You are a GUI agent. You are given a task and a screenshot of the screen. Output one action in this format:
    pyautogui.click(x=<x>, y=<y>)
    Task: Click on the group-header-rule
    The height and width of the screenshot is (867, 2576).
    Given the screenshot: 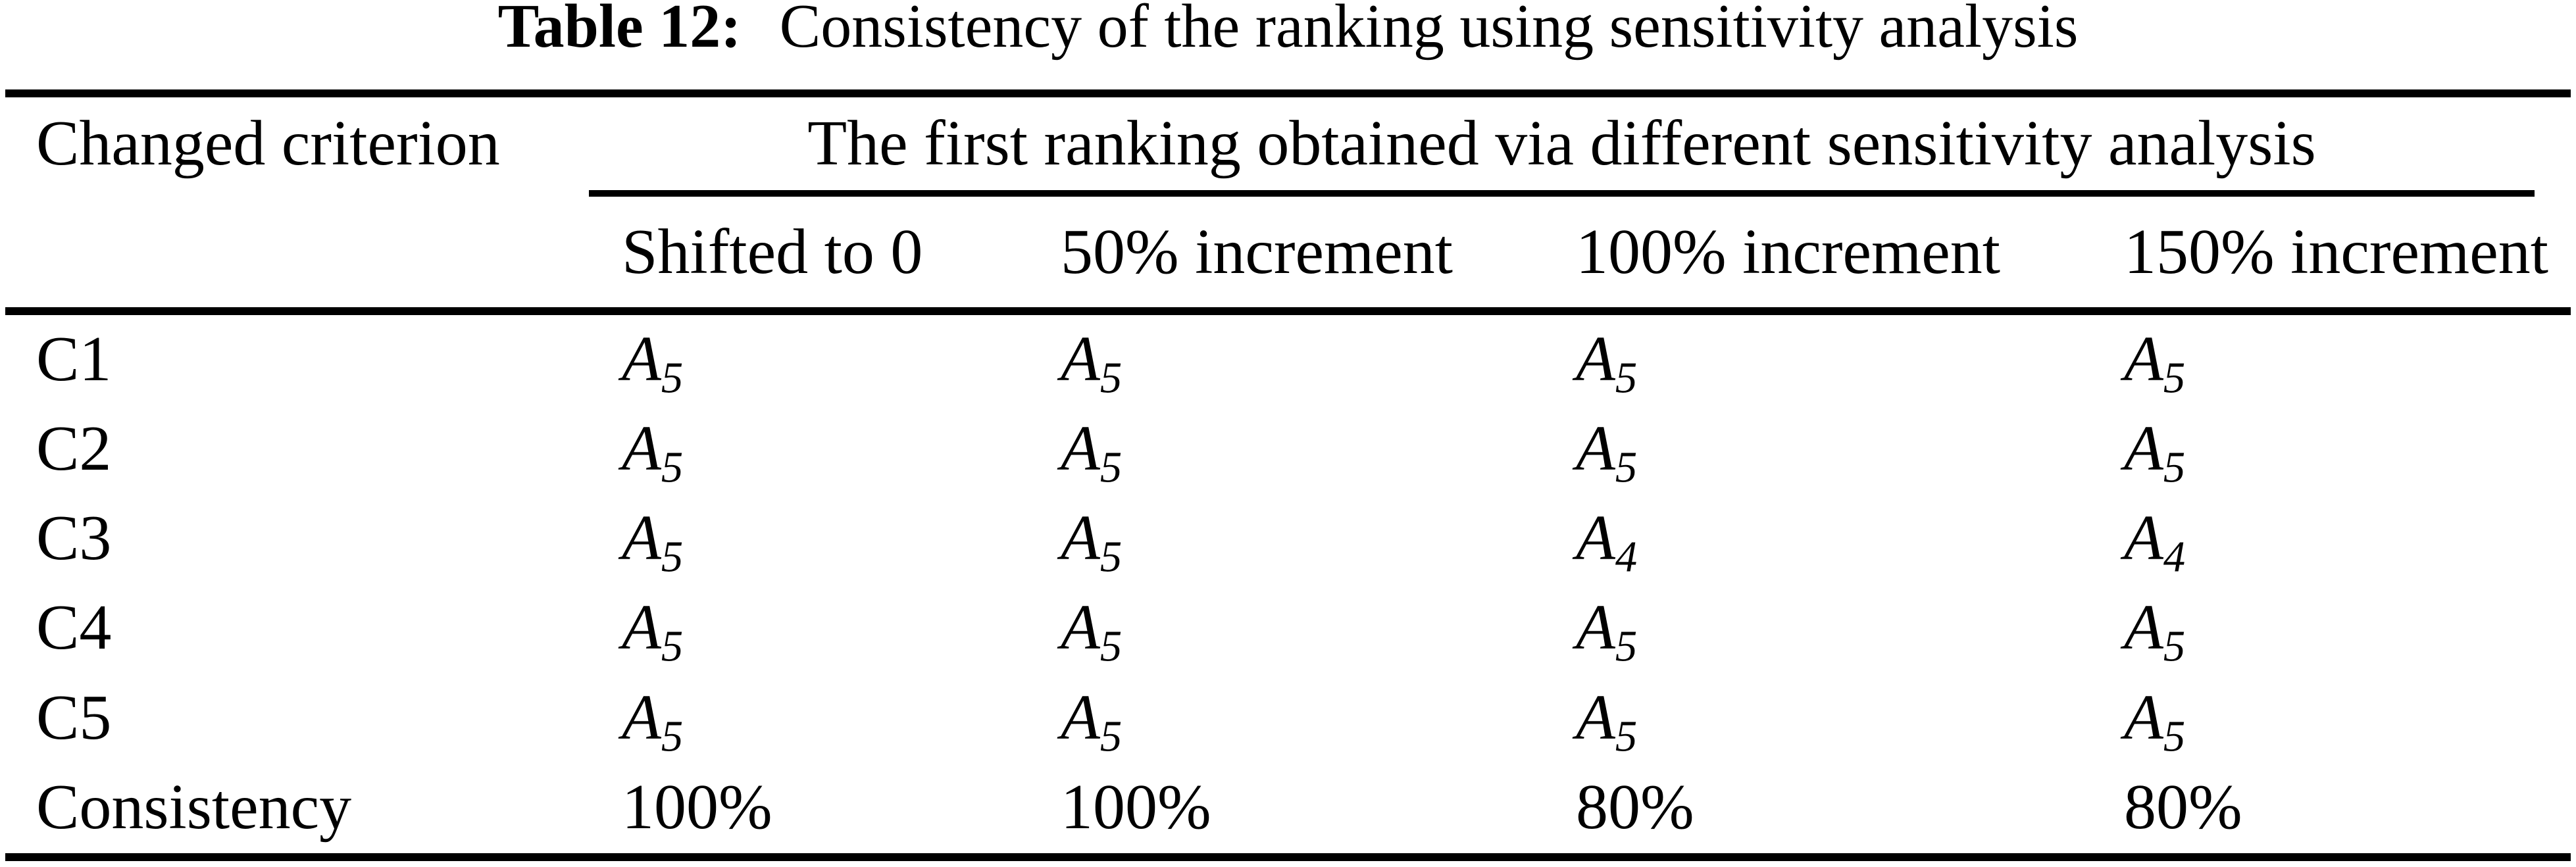 What is the action you would take?
    pyautogui.click(x=1562, y=194)
    